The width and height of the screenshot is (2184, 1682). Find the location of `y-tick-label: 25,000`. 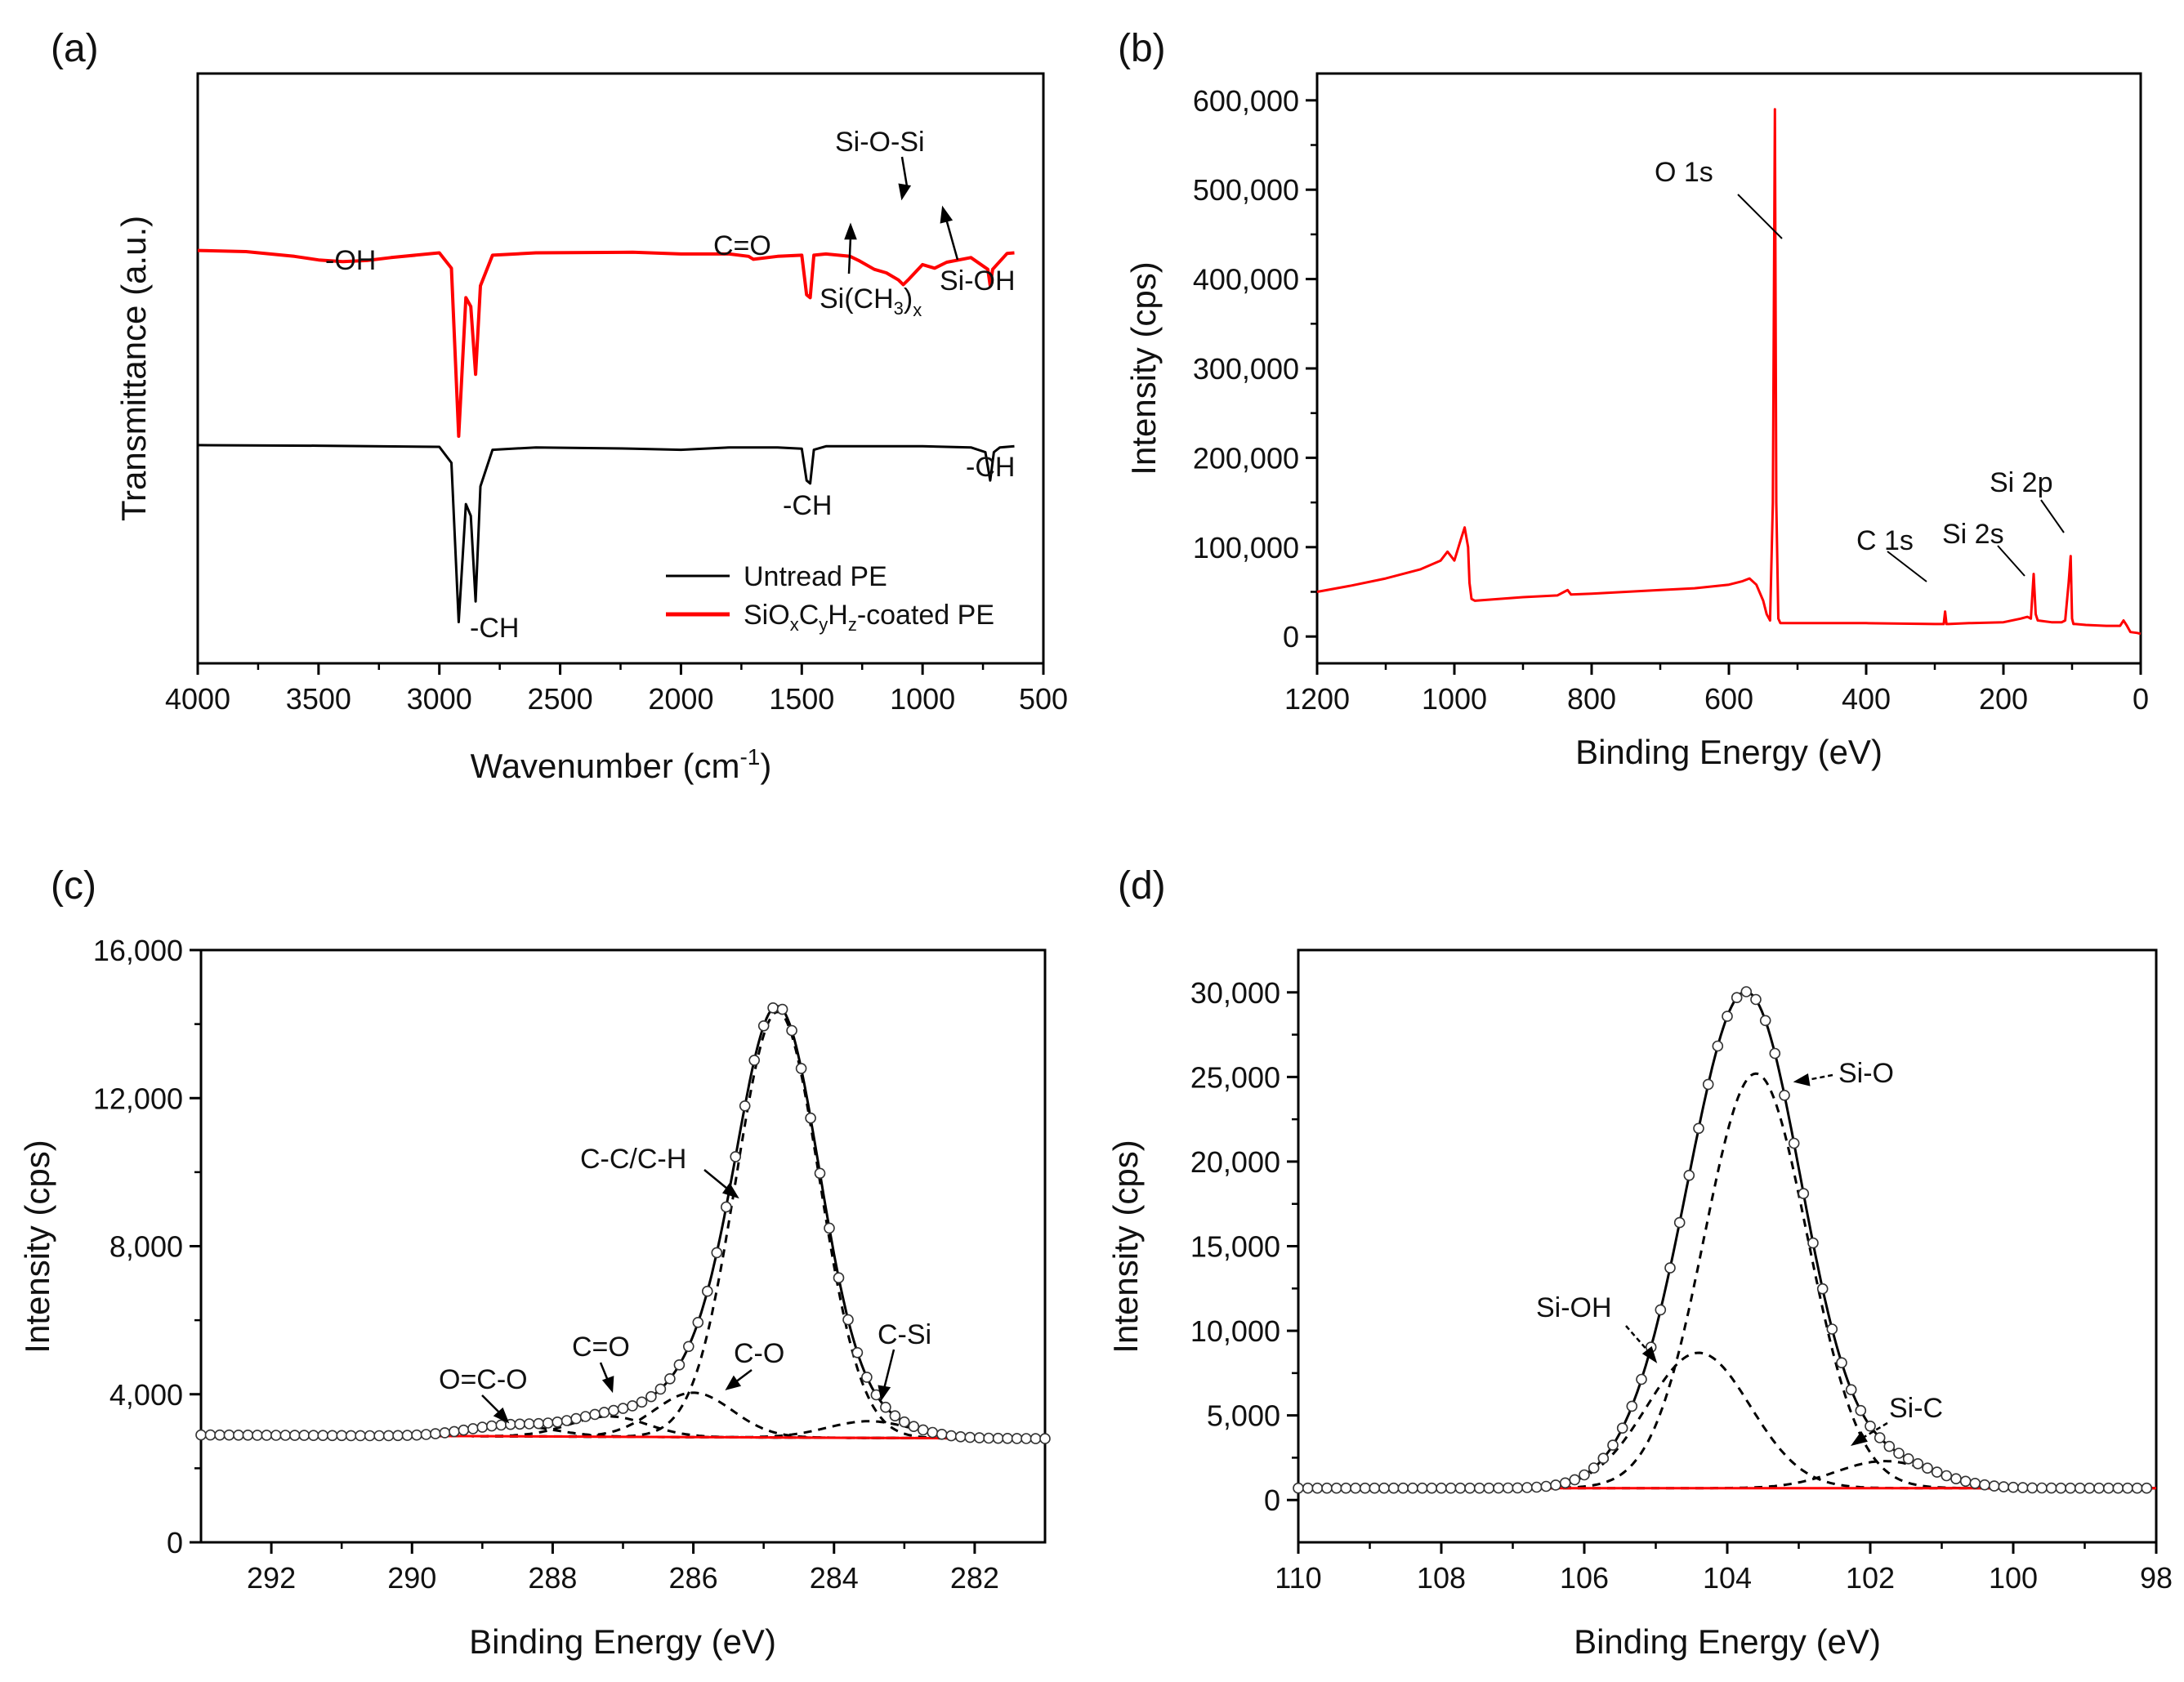

y-tick-label: 25,000 is located at coordinates (1235, 1077).